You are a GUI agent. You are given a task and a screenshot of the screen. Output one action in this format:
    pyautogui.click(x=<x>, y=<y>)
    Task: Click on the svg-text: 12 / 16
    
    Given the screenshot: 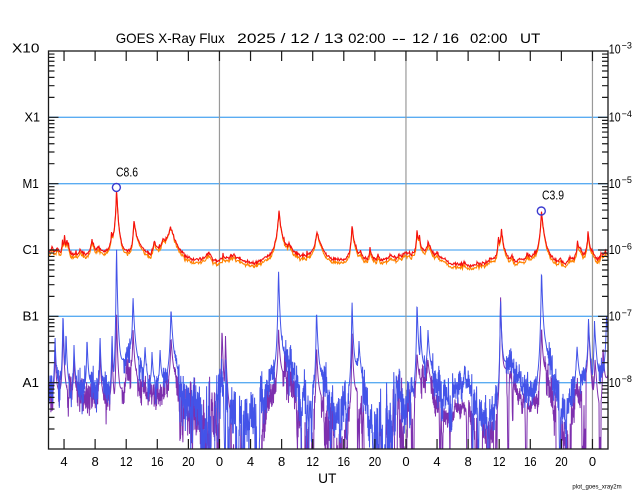 What is the action you would take?
    pyautogui.click(x=435, y=38)
    